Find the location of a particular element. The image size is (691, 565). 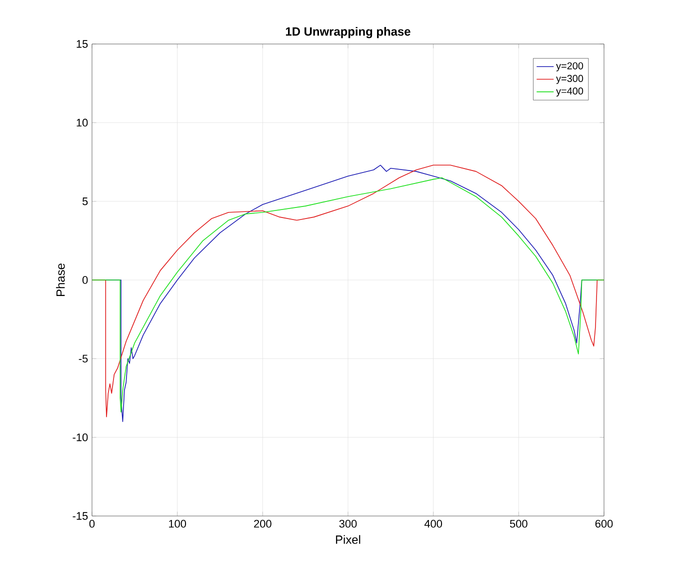

y-tick-label: 10 is located at coordinates (82, 122).